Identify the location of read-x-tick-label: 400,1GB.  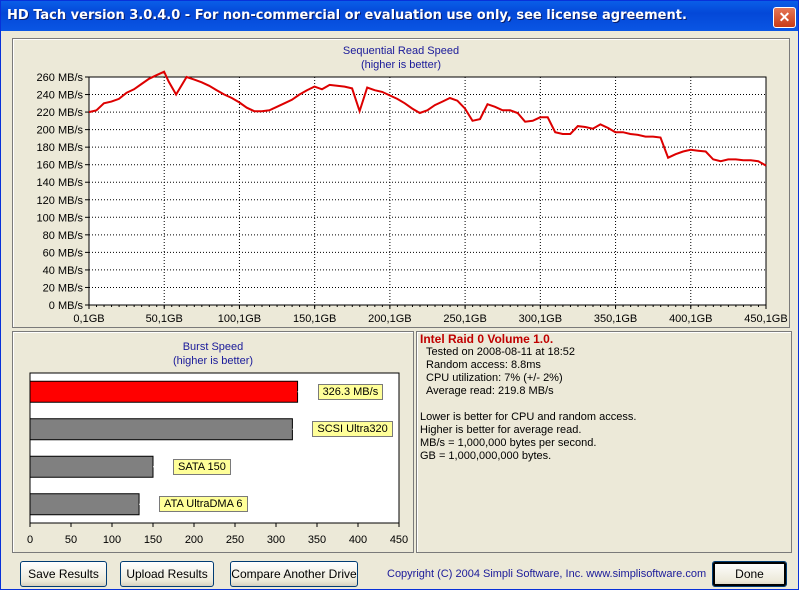
(690, 319).